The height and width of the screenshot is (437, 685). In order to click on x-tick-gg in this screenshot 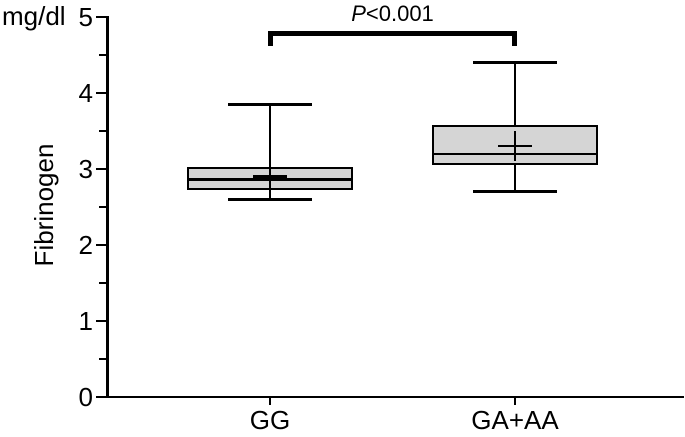, I will do `click(270, 401)`.